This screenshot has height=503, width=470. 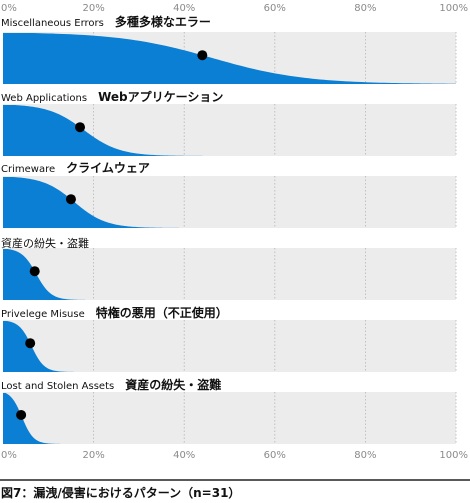 I want to click on top-axis-ticks: 0% 20% 40% 60% 80% 100%, so click(x=234, y=8).